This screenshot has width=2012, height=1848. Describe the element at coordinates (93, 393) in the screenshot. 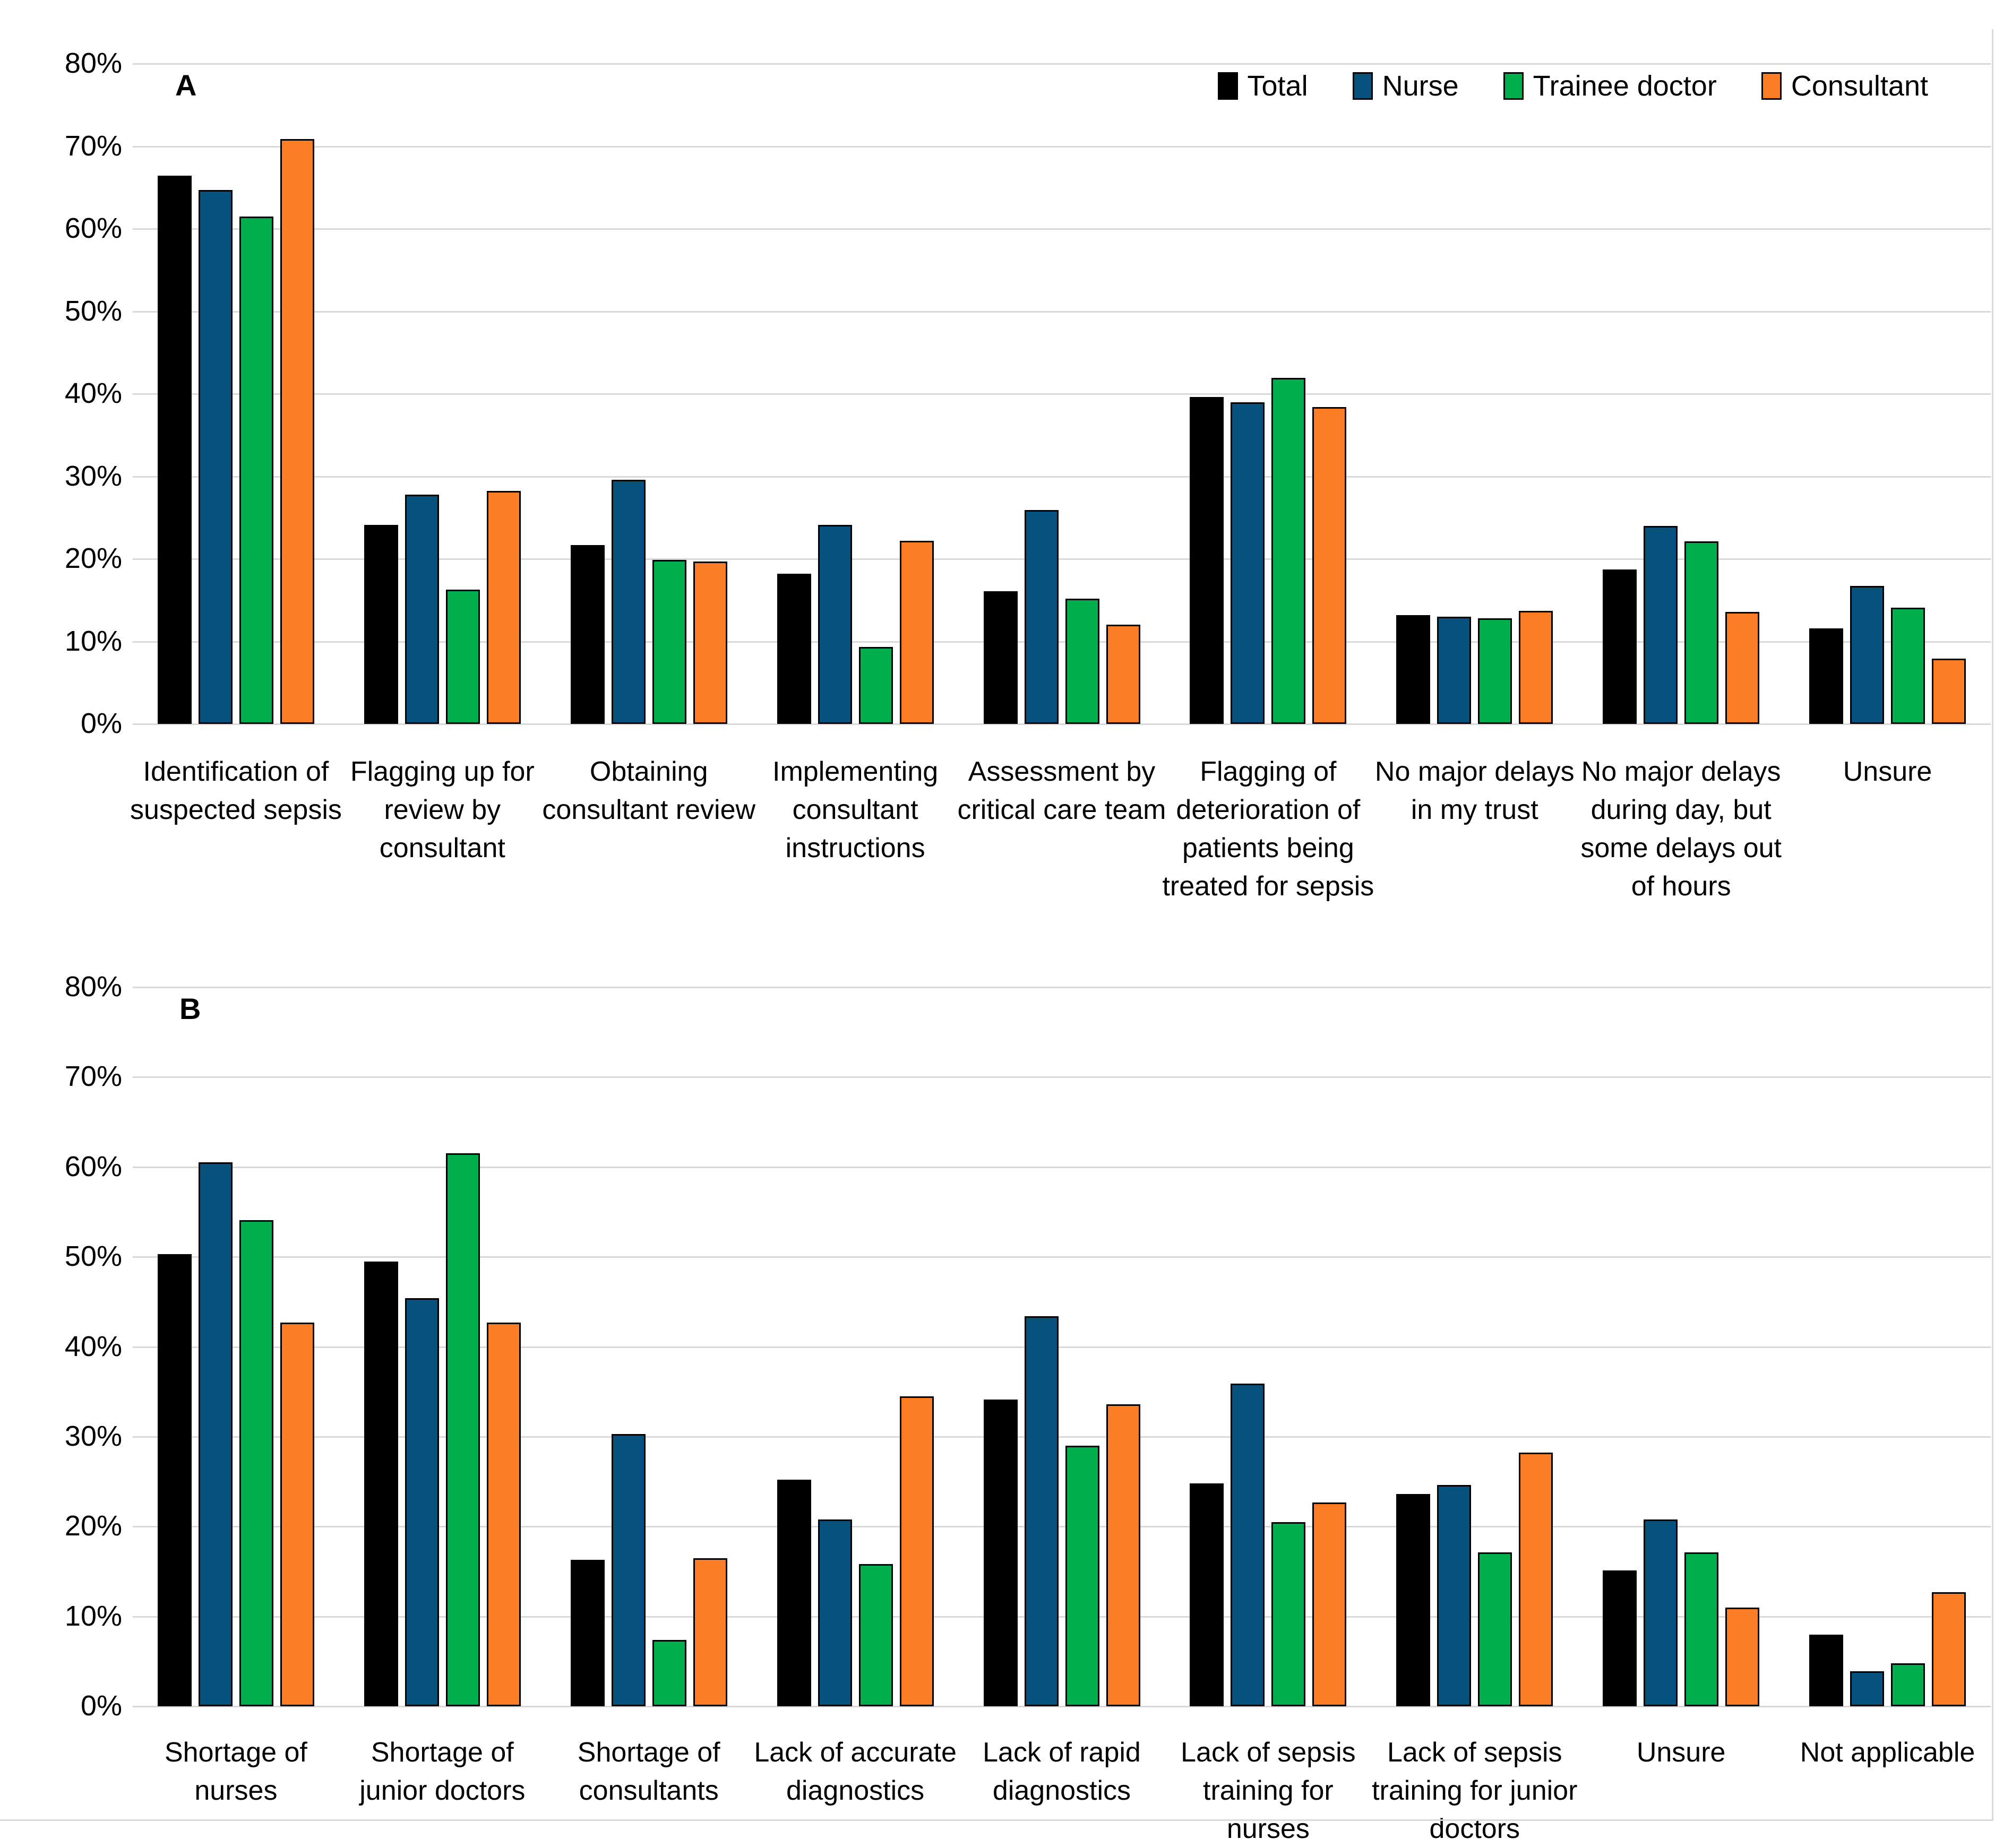

I see `y-axis-tick-40: 40%` at that location.